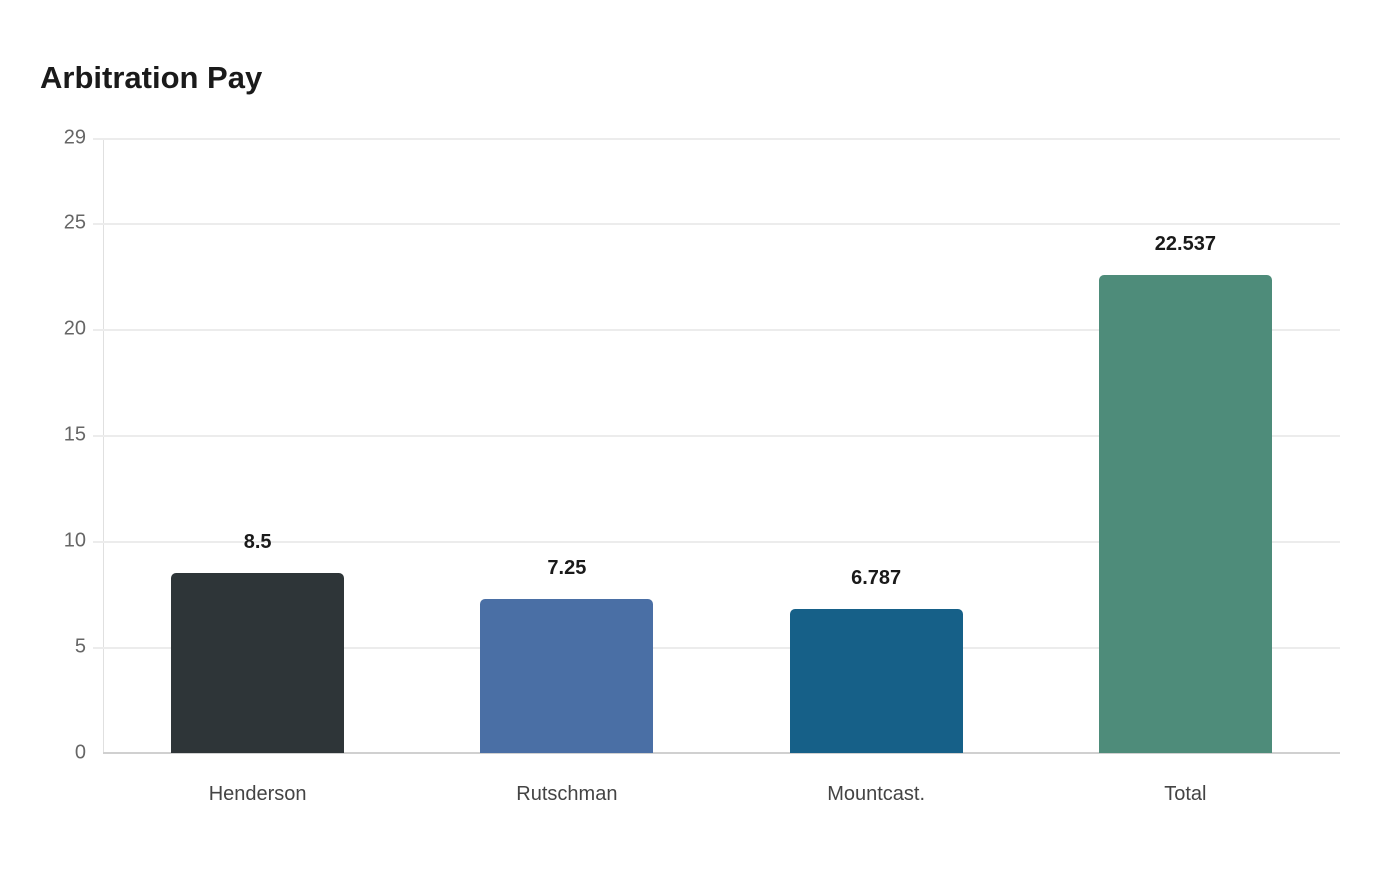  What do you see at coordinates (258, 662) in the screenshot?
I see `bar-henderson` at bounding box center [258, 662].